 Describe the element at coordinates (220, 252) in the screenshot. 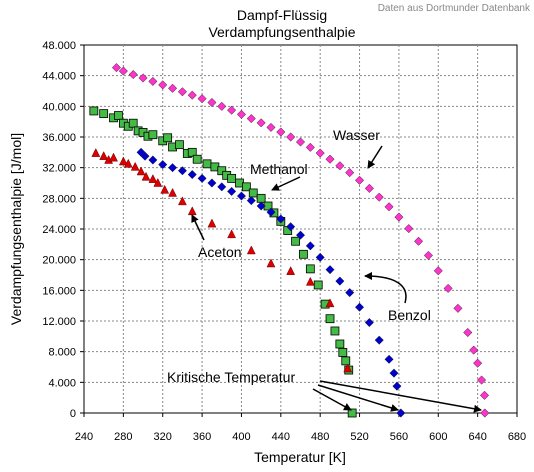

I see `annotation-aceton: Aceton` at that location.